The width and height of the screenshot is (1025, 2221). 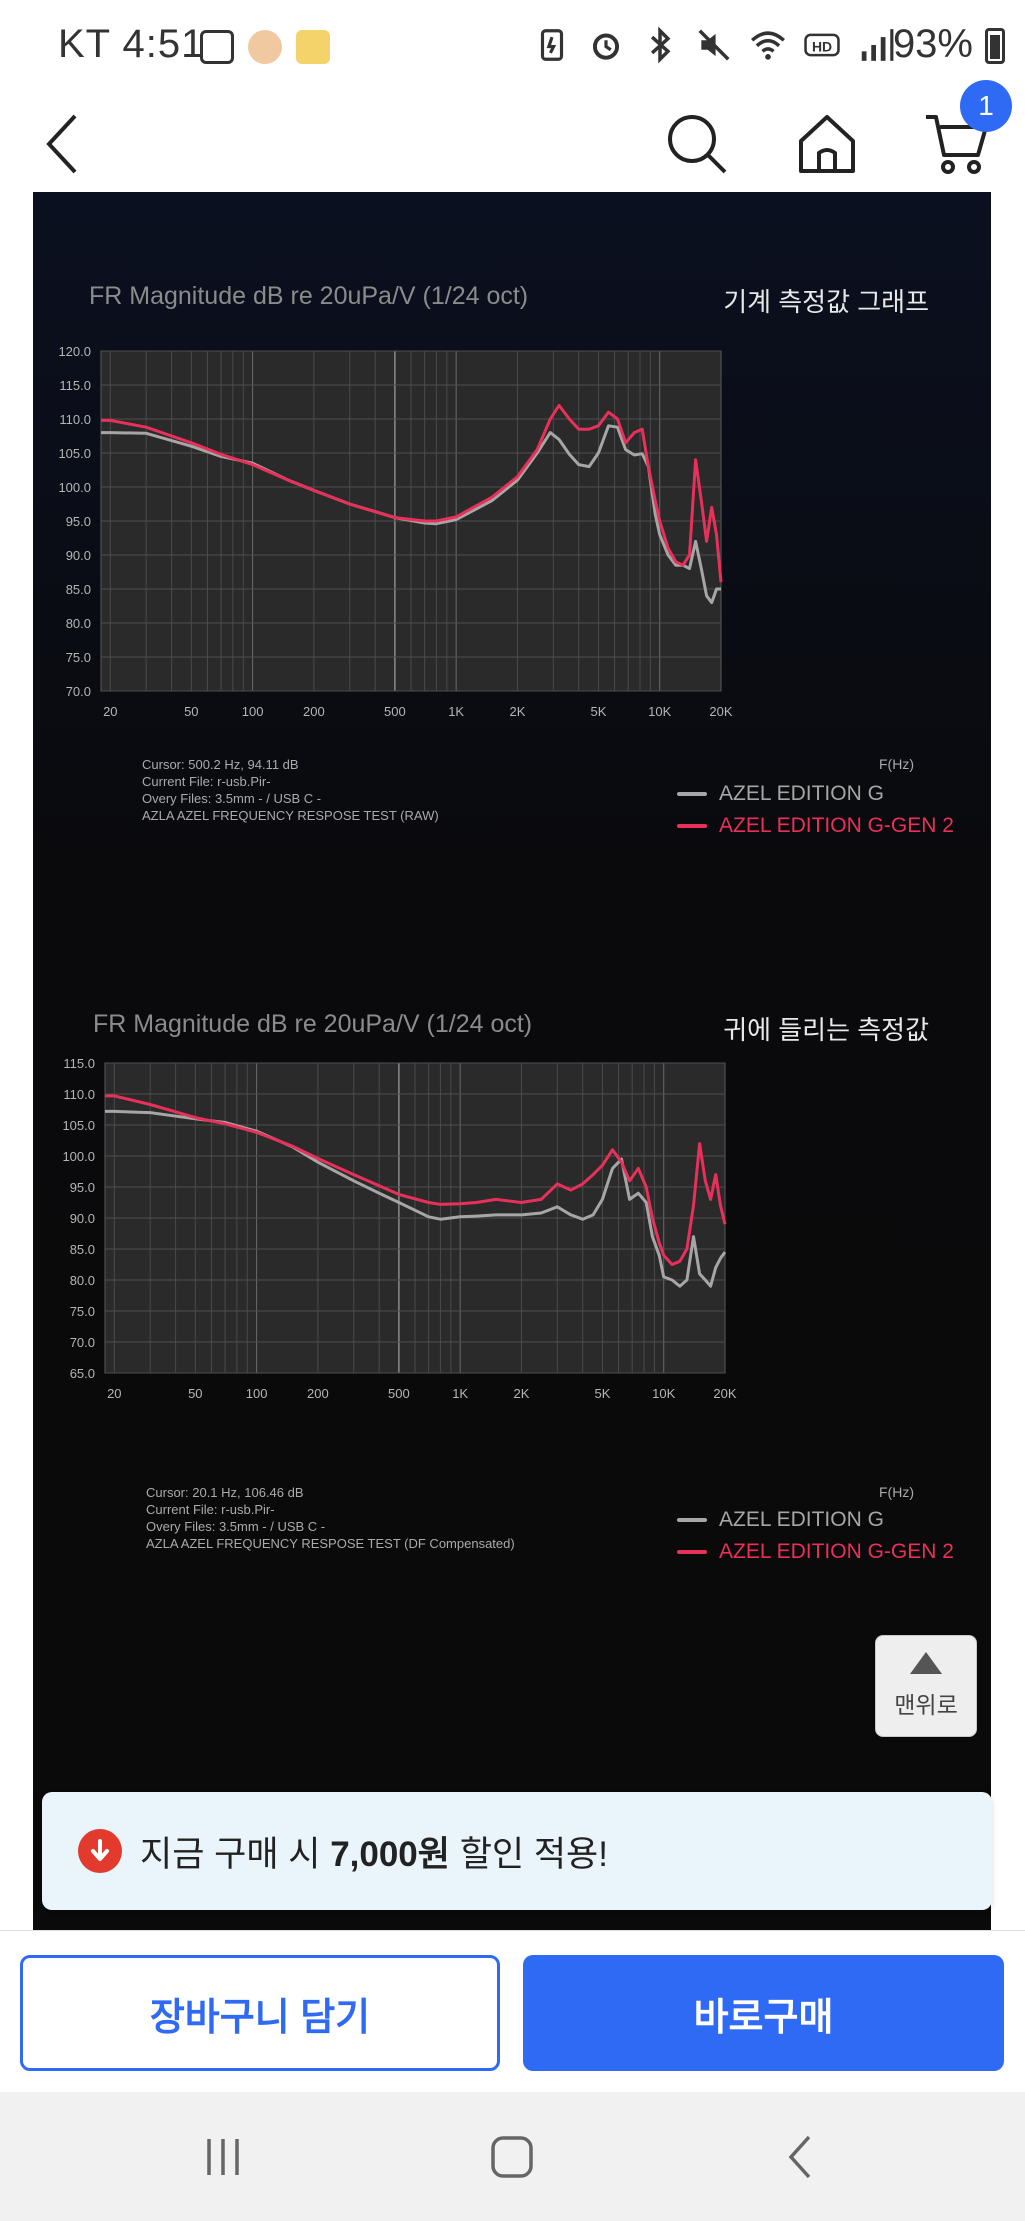 I want to click on y-tick-label: 75.0, so click(x=78, y=657).